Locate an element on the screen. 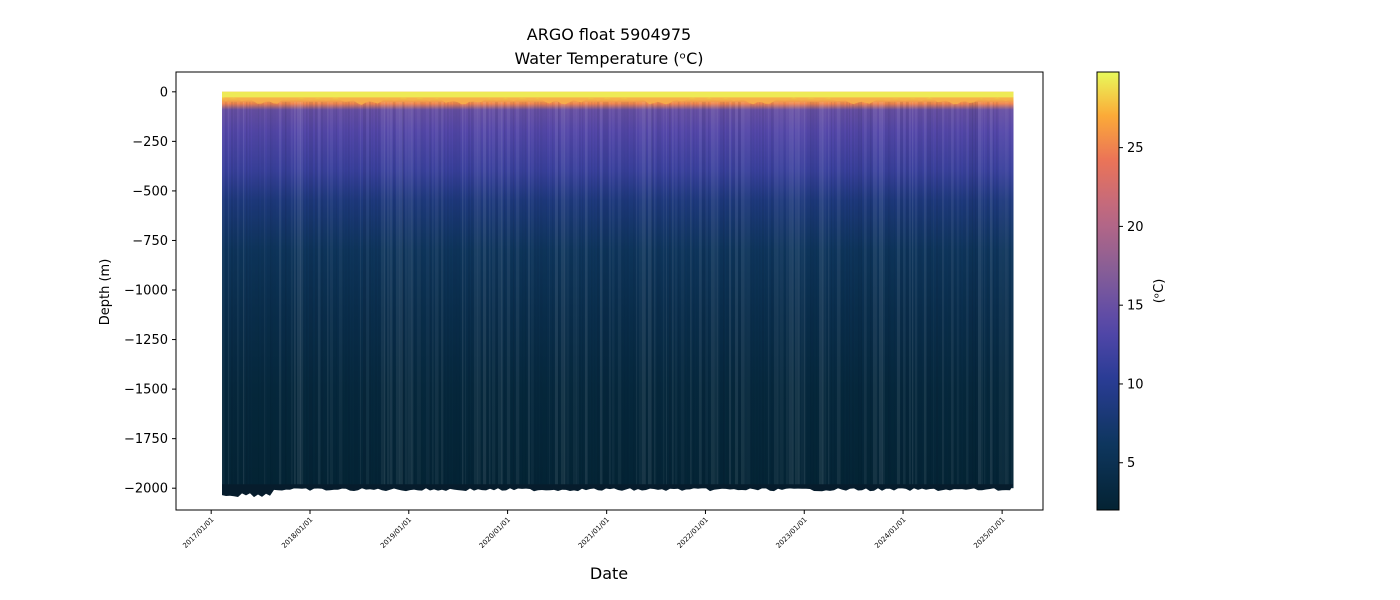  colorbar-tick-label: 5 is located at coordinates (1131, 463).